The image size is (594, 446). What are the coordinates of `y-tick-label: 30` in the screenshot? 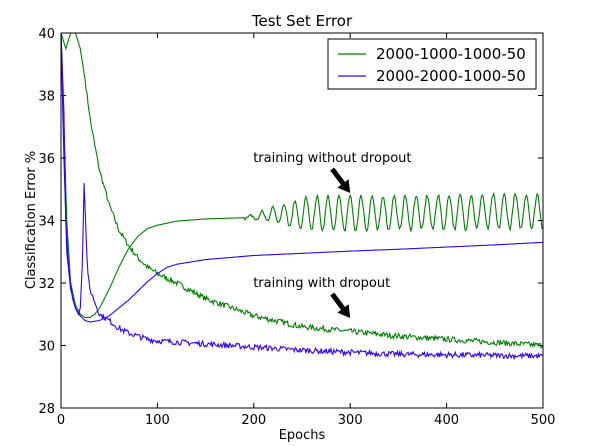 It's located at (46, 347).